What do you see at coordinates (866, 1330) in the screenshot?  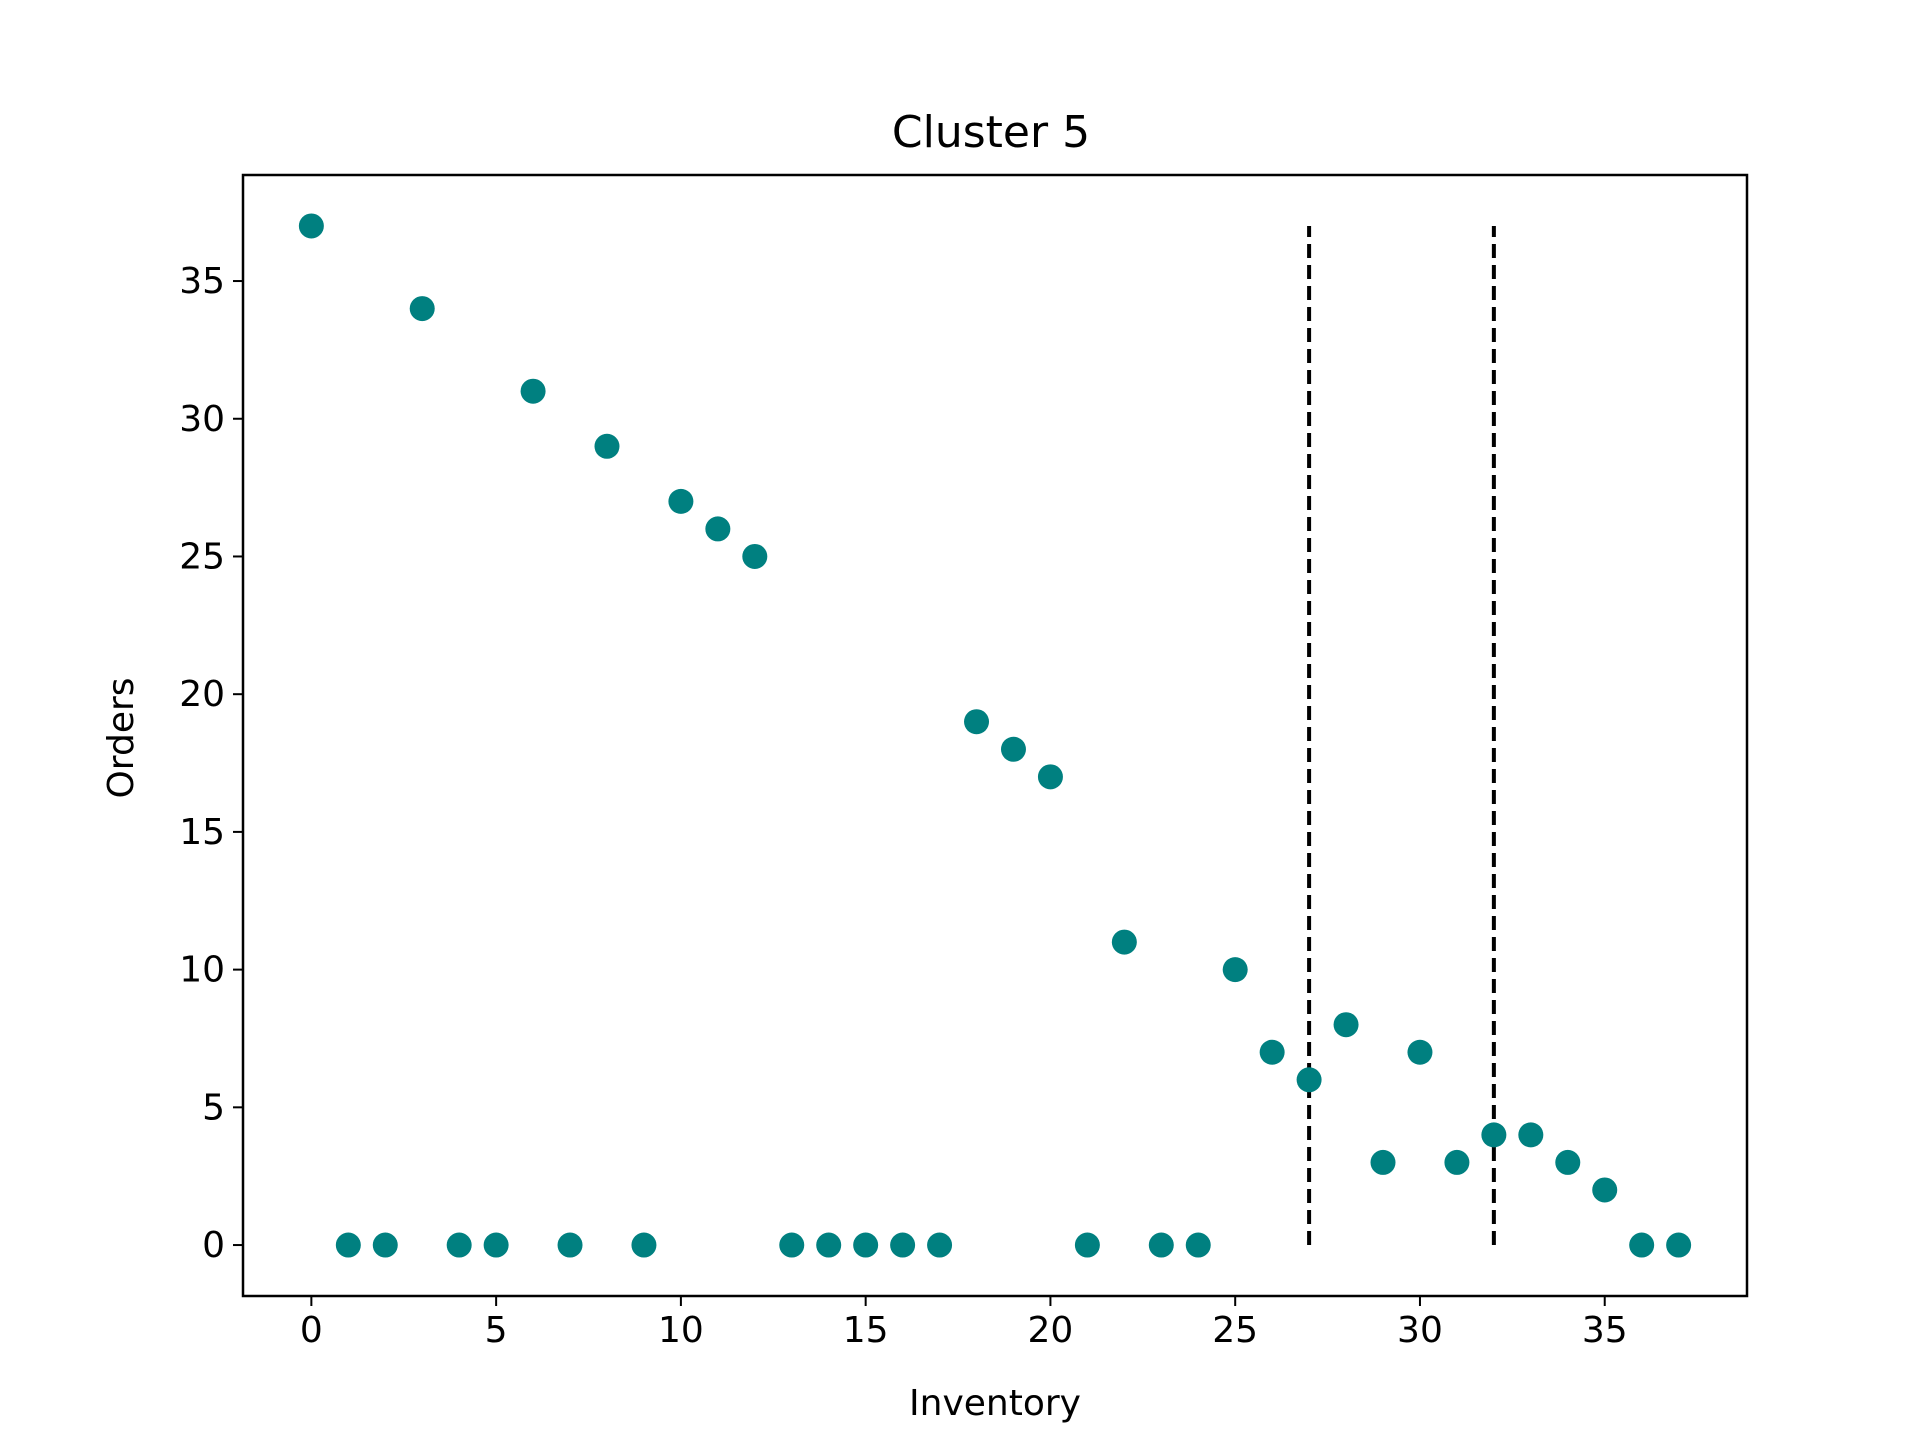 I see `x-tick-label: 15` at bounding box center [866, 1330].